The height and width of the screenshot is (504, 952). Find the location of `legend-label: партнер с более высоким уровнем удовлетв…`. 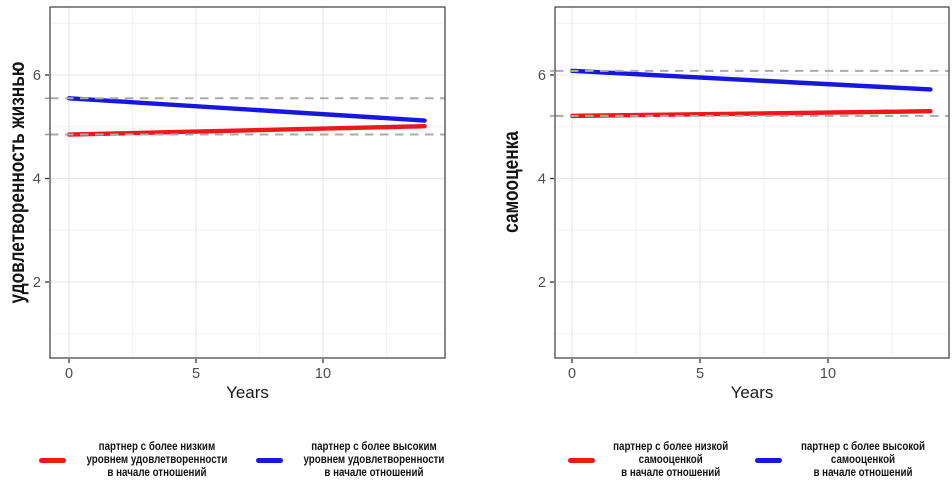

legend-label: партнер с более высоким уровнем удовлетв… is located at coordinates (373, 460).